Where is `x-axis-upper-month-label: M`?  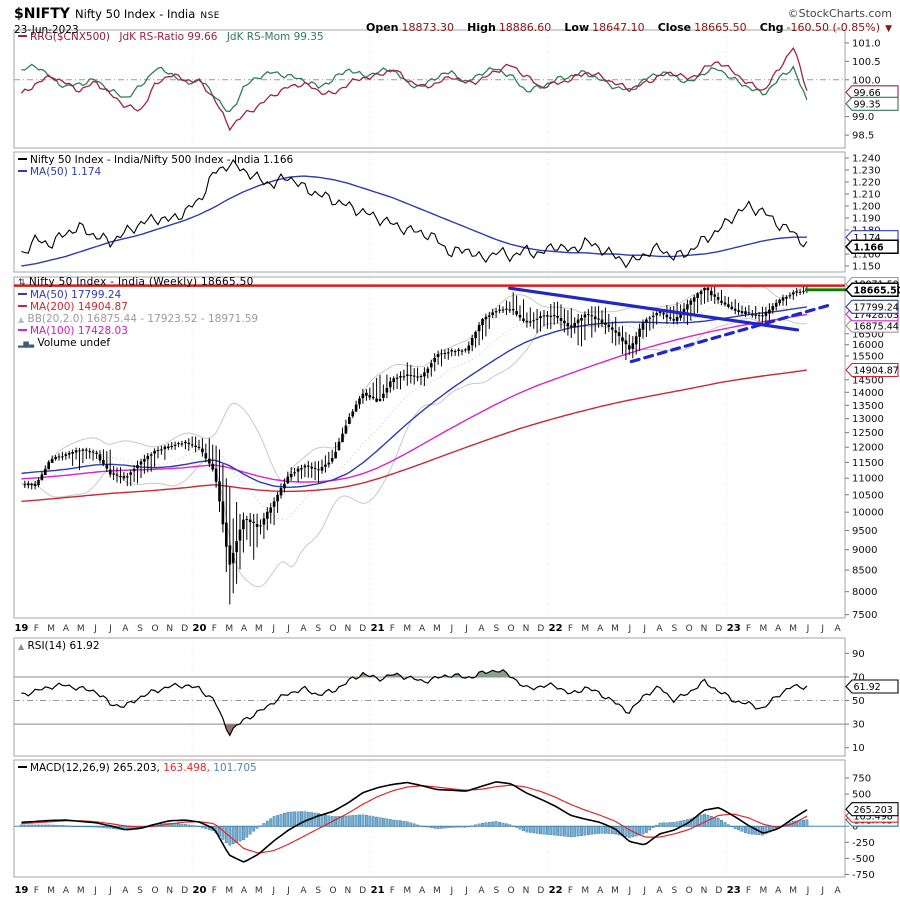 x-axis-upper-month-label: M is located at coordinates (793, 629).